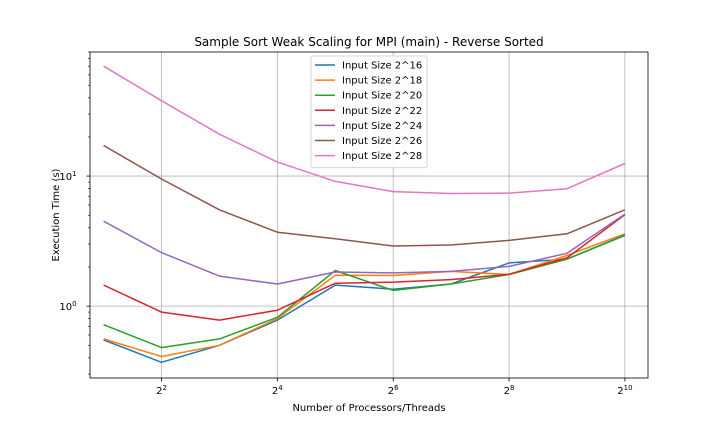  Describe the element at coordinates (382, 141) in the screenshot. I see `legend-label: Input Size 2^26` at that location.